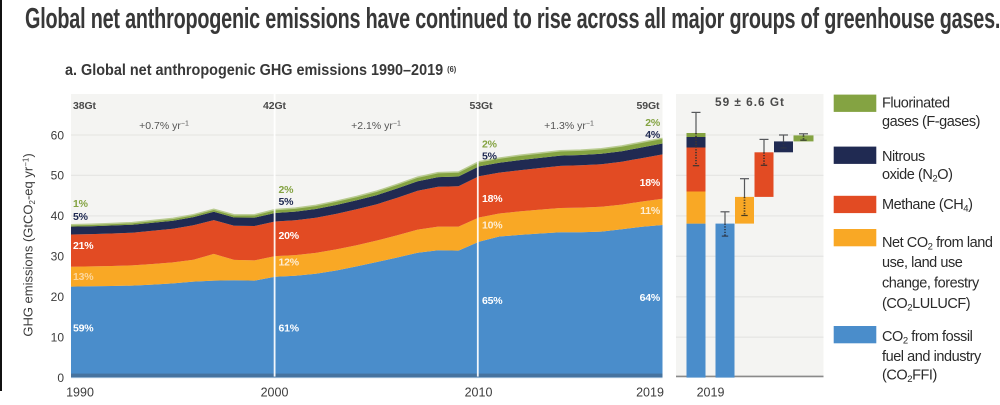 The image size is (1000, 405). Describe the element at coordinates (275, 106) in the screenshot. I see `svg-text: 42Gt` at that location.